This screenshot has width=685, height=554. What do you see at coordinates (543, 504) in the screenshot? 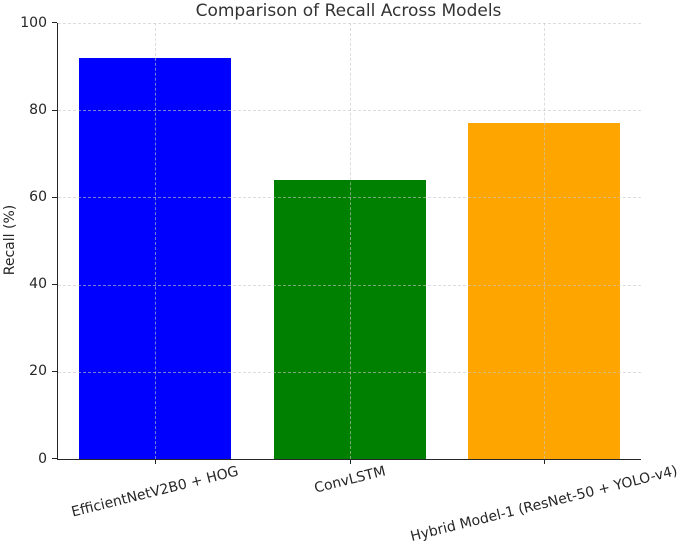
I see `x-tick-label: Hybrid Model-1 (ResNet-50 + YOLO-v4)` at bounding box center [543, 504].